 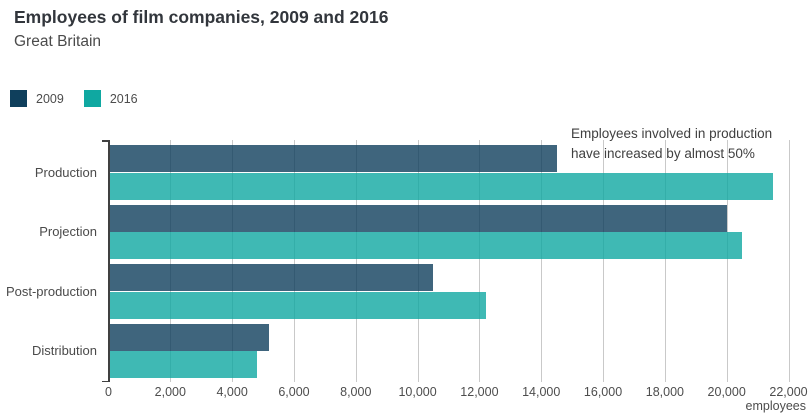 What do you see at coordinates (74, 98) in the screenshot?
I see `legend: 2009 2016` at bounding box center [74, 98].